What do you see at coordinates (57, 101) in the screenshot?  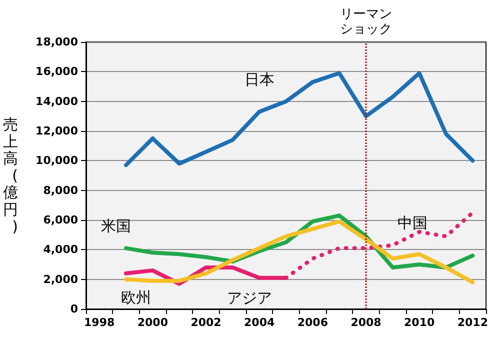 I see `y-tick-label: 14,000` at bounding box center [57, 101].